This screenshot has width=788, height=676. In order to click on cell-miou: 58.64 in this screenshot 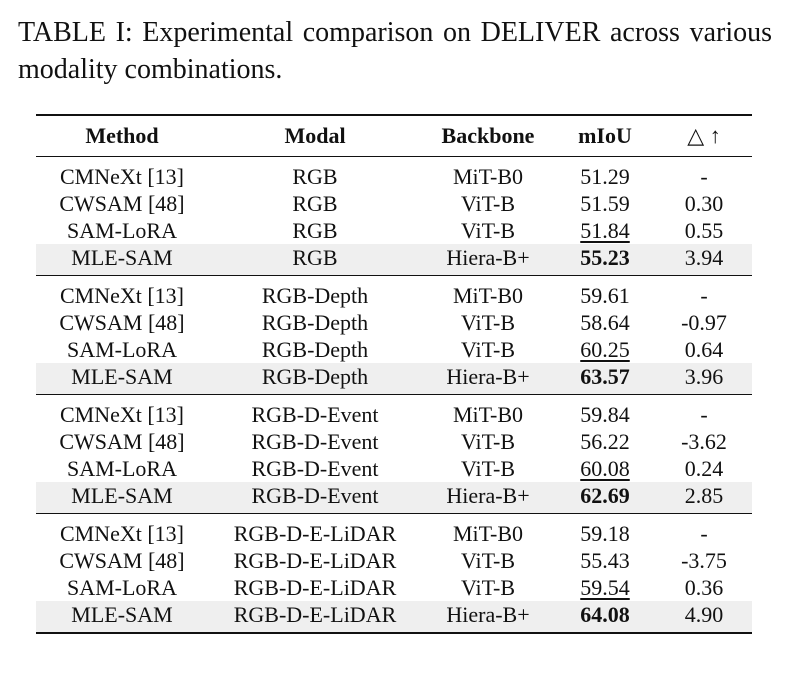, I will do `click(605, 322)`.